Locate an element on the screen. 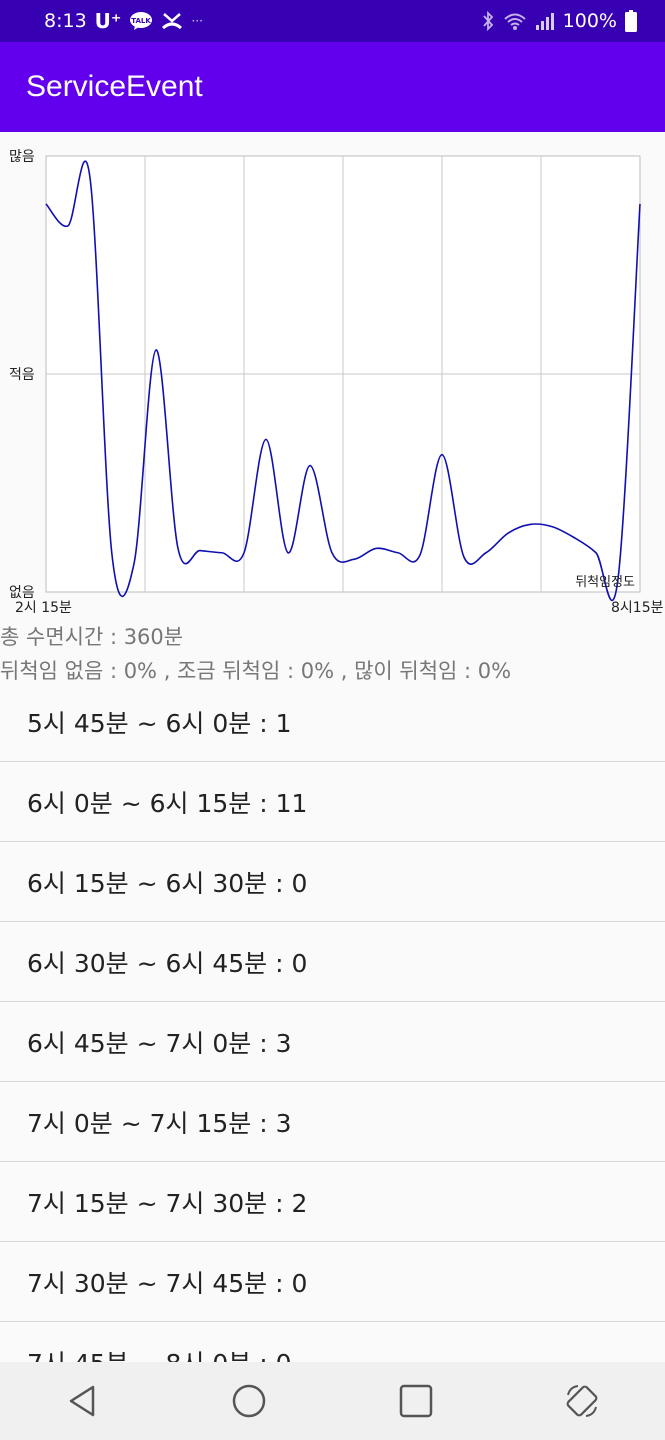 The height and width of the screenshot is (1440, 665). list-item: 7시 30분 ~ 7시 45분 : 0 is located at coordinates (332, 1282).